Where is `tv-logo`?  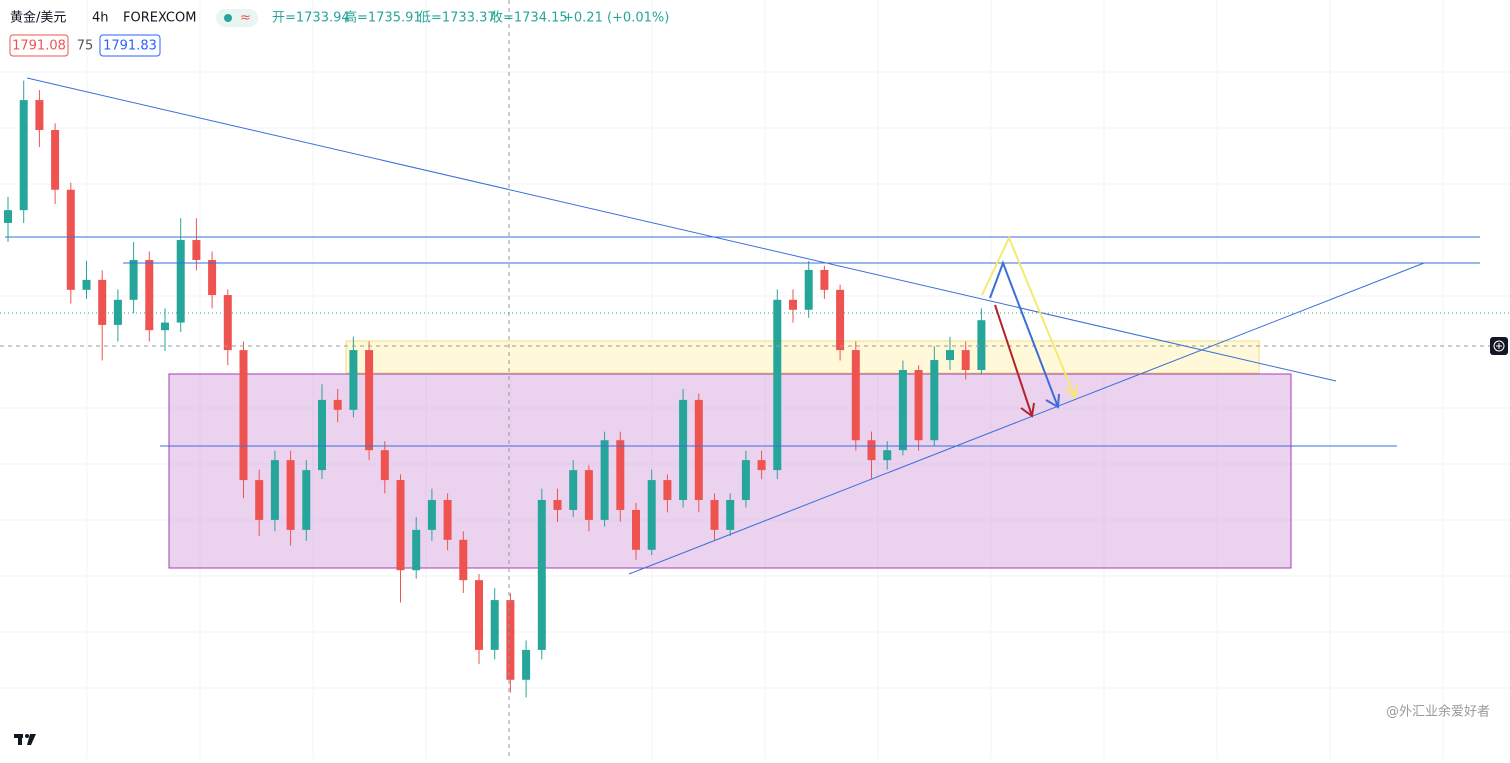 tv-logo is located at coordinates (25, 739).